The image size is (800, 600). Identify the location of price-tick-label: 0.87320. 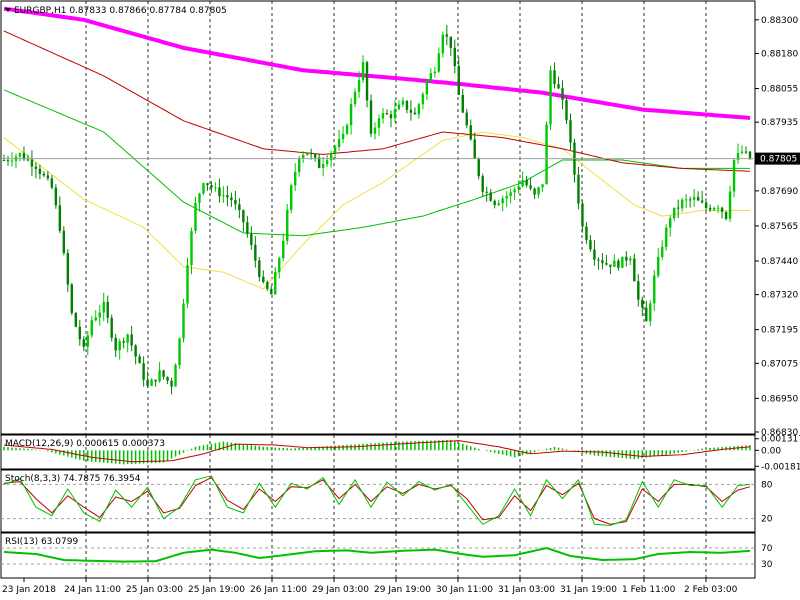
(779, 296).